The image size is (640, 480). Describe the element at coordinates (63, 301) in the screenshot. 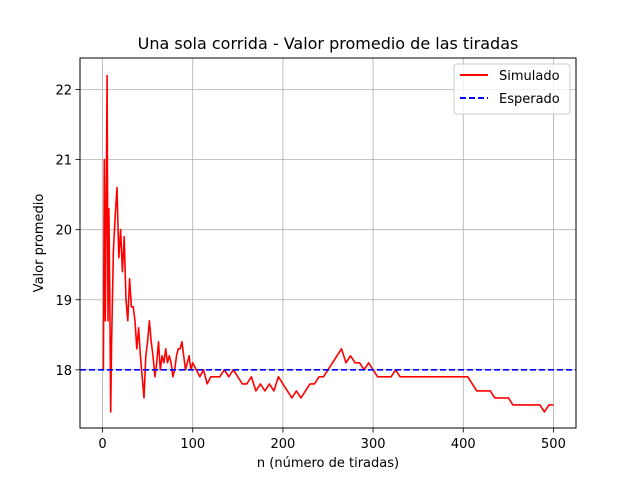

I see `y-tick-label: 19` at that location.